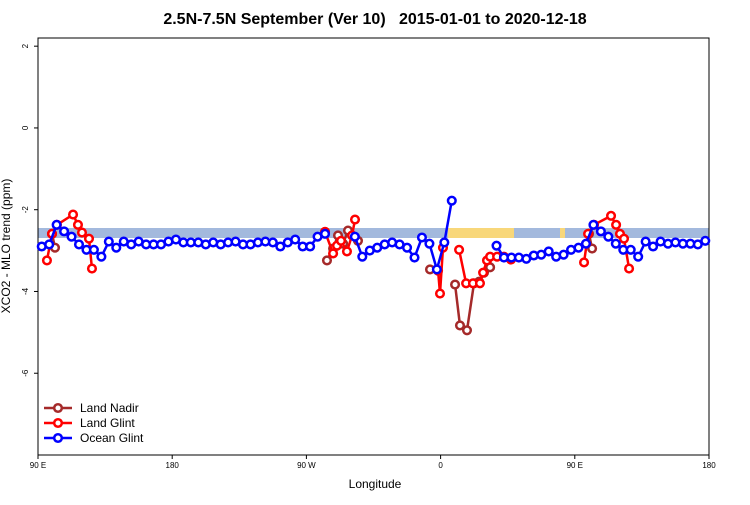  Describe the element at coordinates (6, 246) in the screenshot. I see `y-axis-label: XCO2 - MLO trend (ppm)` at that location.